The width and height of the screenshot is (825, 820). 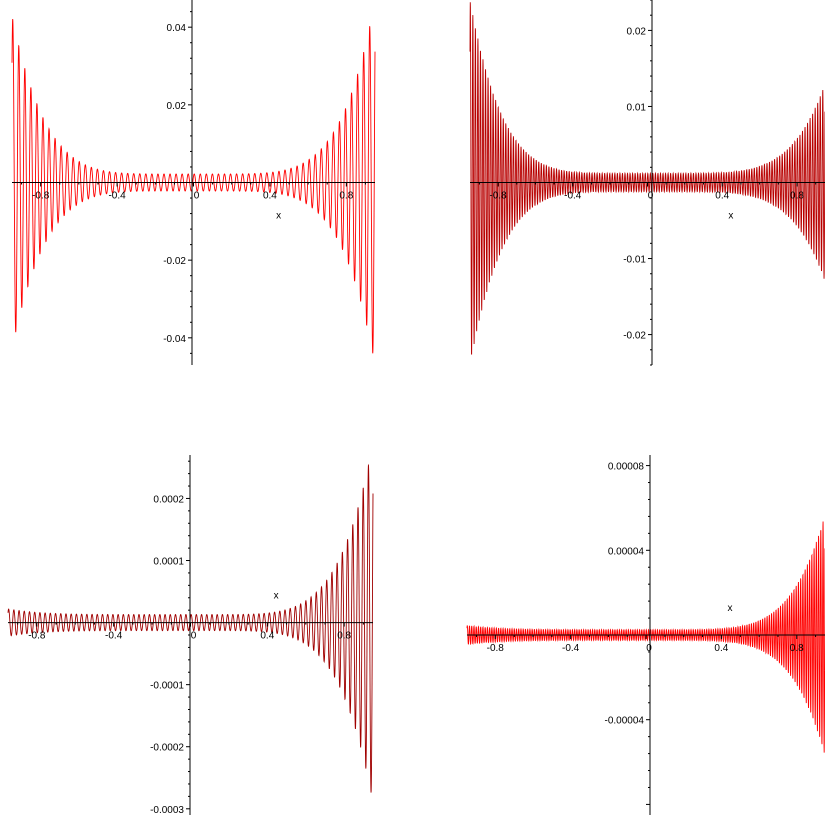 What do you see at coordinates (168, 499) in the screenshot?
I see `y-tick-label: 0.0002` at bounding box center [168, 499].